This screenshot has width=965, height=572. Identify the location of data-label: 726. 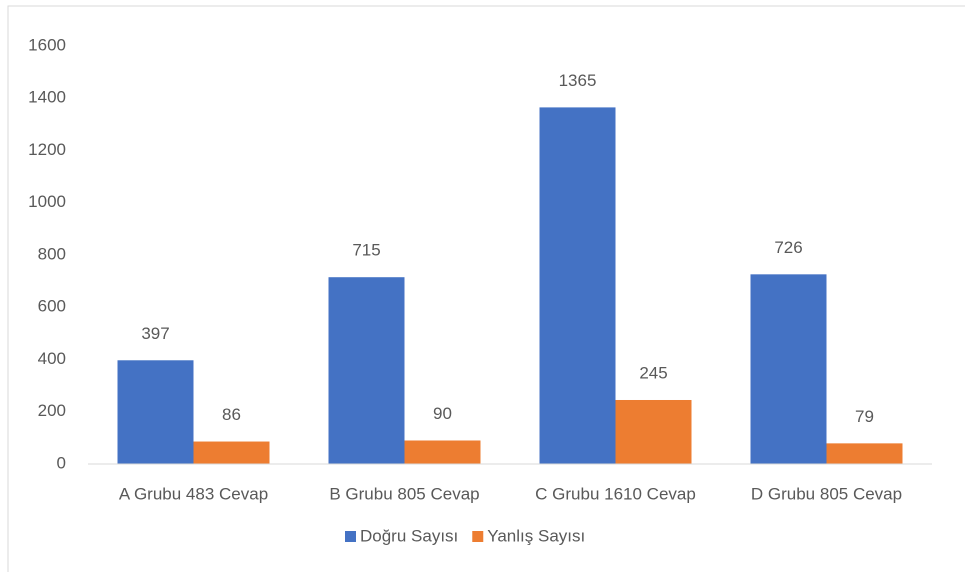
(788, 247).